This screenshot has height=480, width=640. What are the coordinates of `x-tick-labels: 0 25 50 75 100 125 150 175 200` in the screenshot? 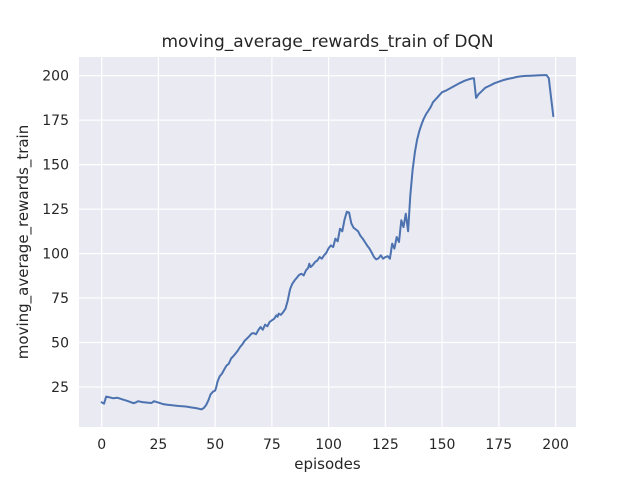 It's located at (333, 445).